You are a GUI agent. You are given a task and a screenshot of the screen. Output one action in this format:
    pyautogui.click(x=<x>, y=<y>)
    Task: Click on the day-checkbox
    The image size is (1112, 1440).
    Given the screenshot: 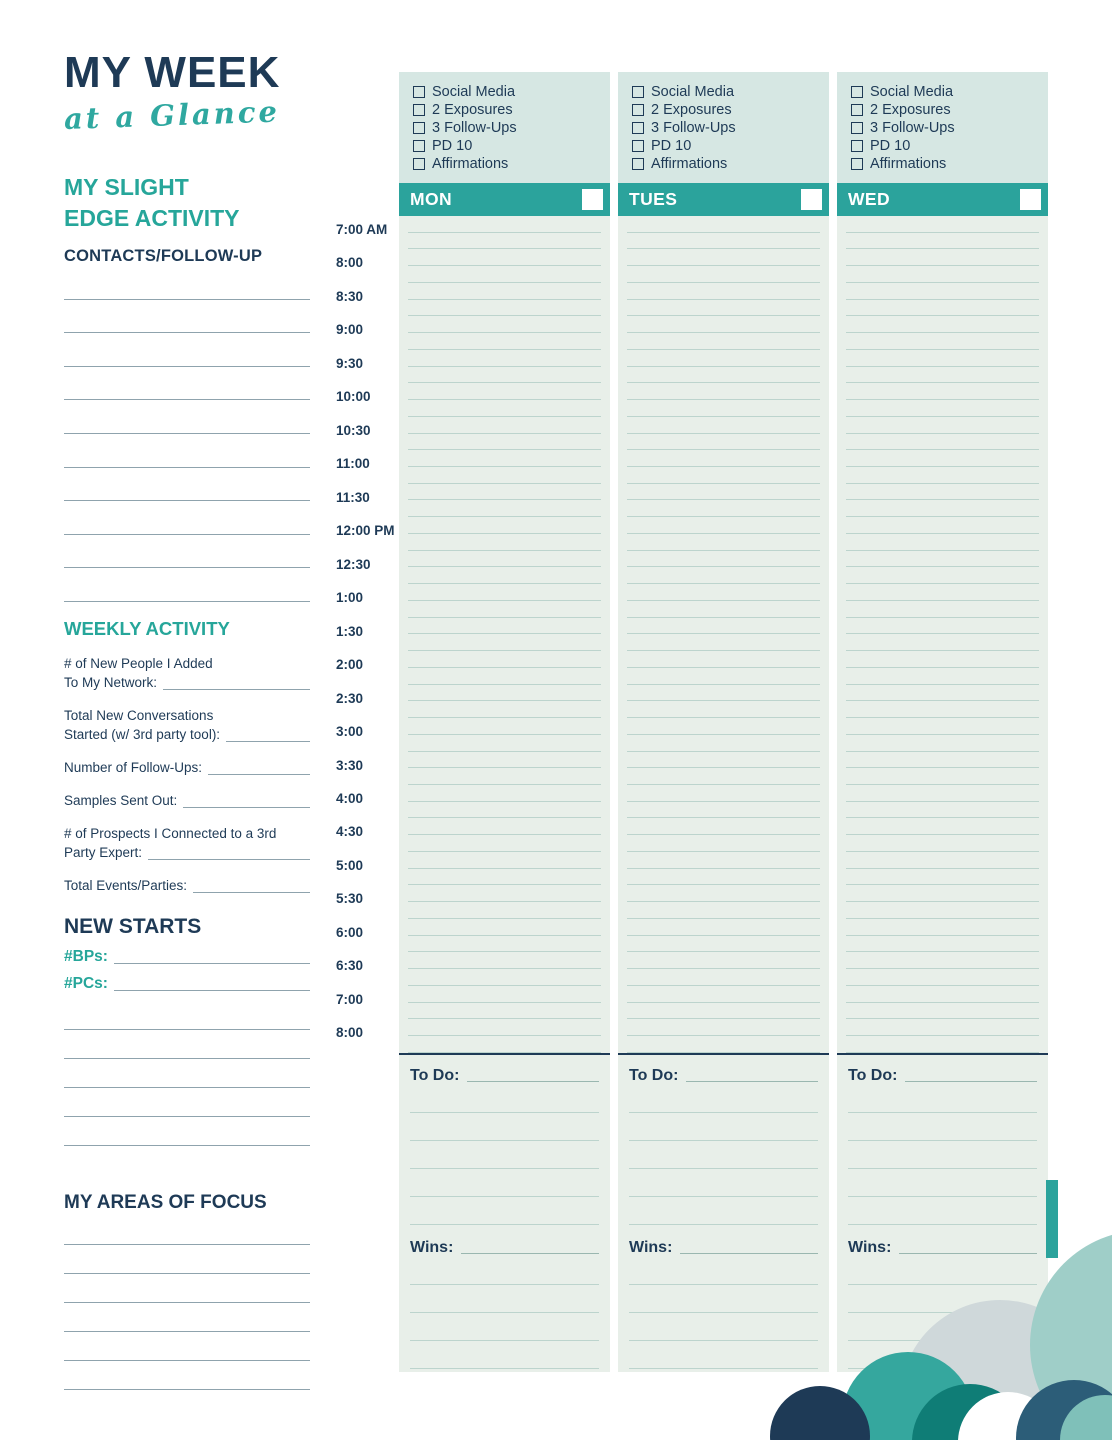 What is the action you would take?
    pyautogui.click(x=811, y=199)
    